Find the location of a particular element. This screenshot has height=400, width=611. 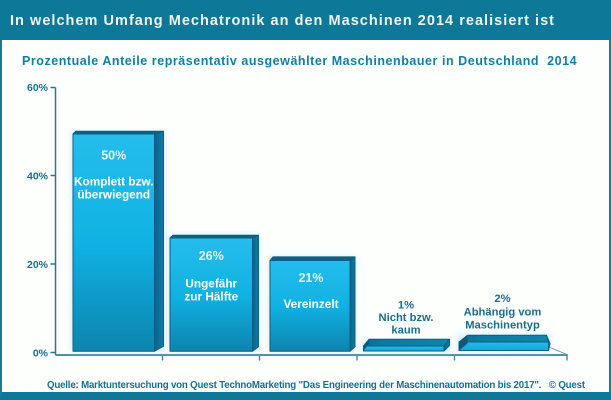

svg-text: 50% is located at coordinates (113, 156).